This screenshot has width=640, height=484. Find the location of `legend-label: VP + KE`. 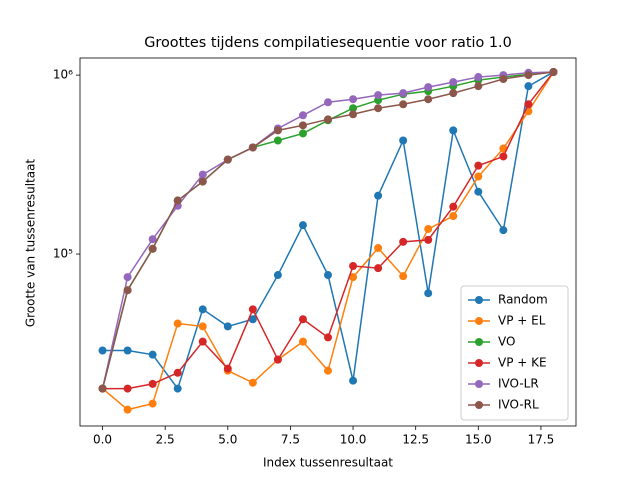

legend-label: VP + KE is located at coordinates (522, 363).